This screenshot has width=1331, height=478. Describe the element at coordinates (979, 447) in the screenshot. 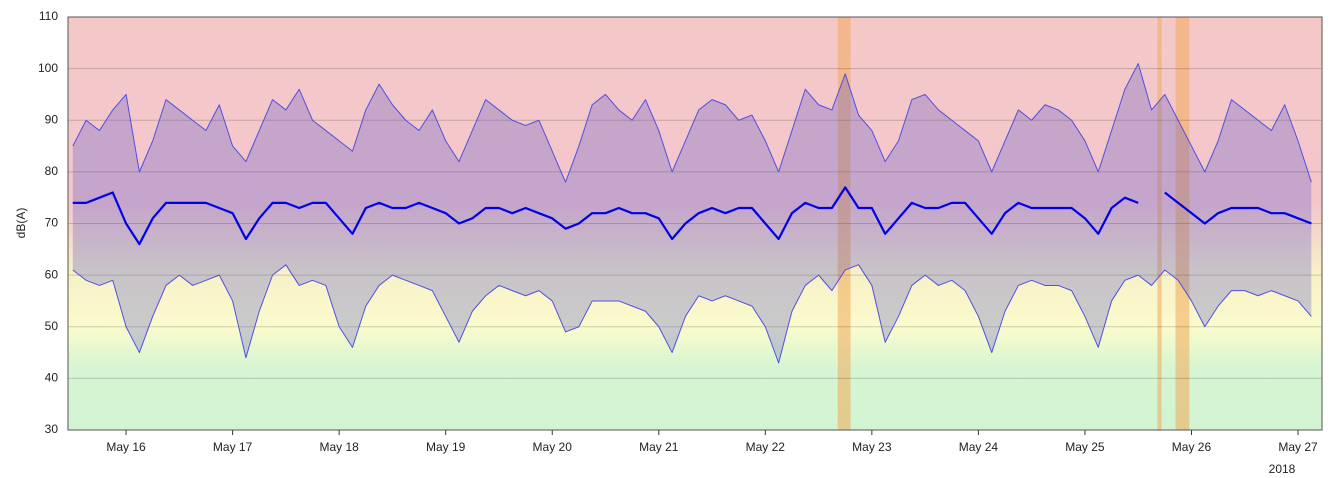

I see `x-tick-label: May 24` at that location.